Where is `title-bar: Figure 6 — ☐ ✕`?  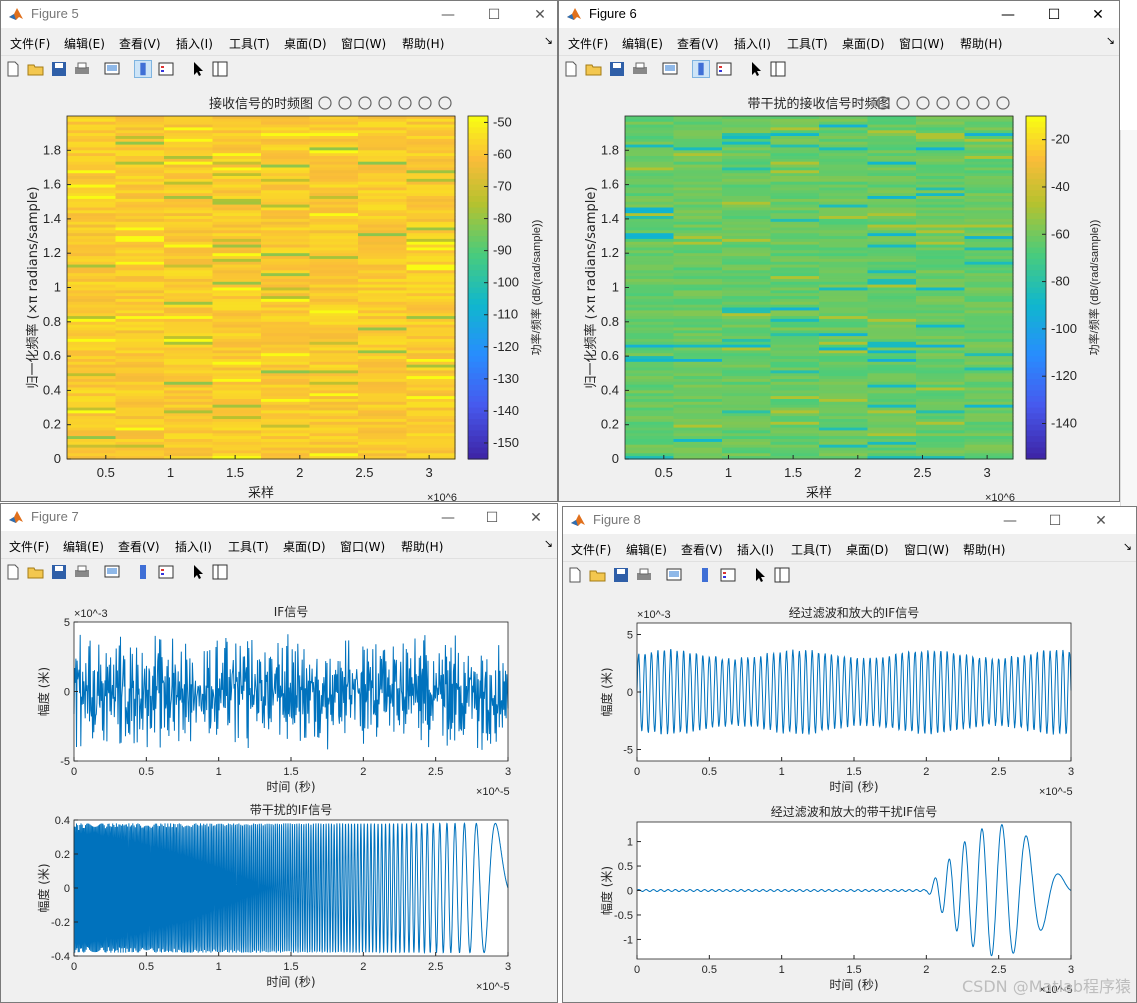 title-bar: Figure 6 — ☐ ✕ is located at coordinates (839, 14).